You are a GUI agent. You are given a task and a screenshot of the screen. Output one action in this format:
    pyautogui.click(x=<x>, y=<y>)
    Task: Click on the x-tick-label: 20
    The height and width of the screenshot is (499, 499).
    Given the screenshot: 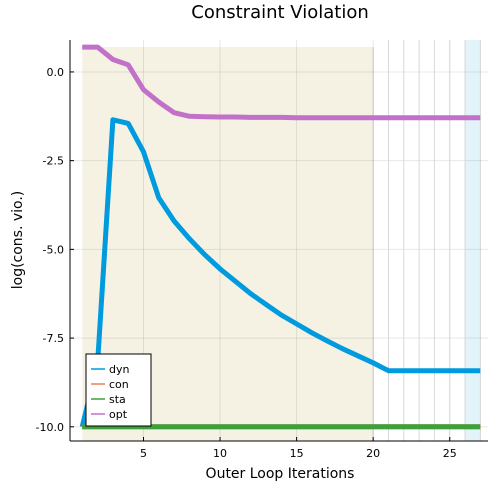 What is the action you would take?
    pyautogui.click(x=373, y=453)
    